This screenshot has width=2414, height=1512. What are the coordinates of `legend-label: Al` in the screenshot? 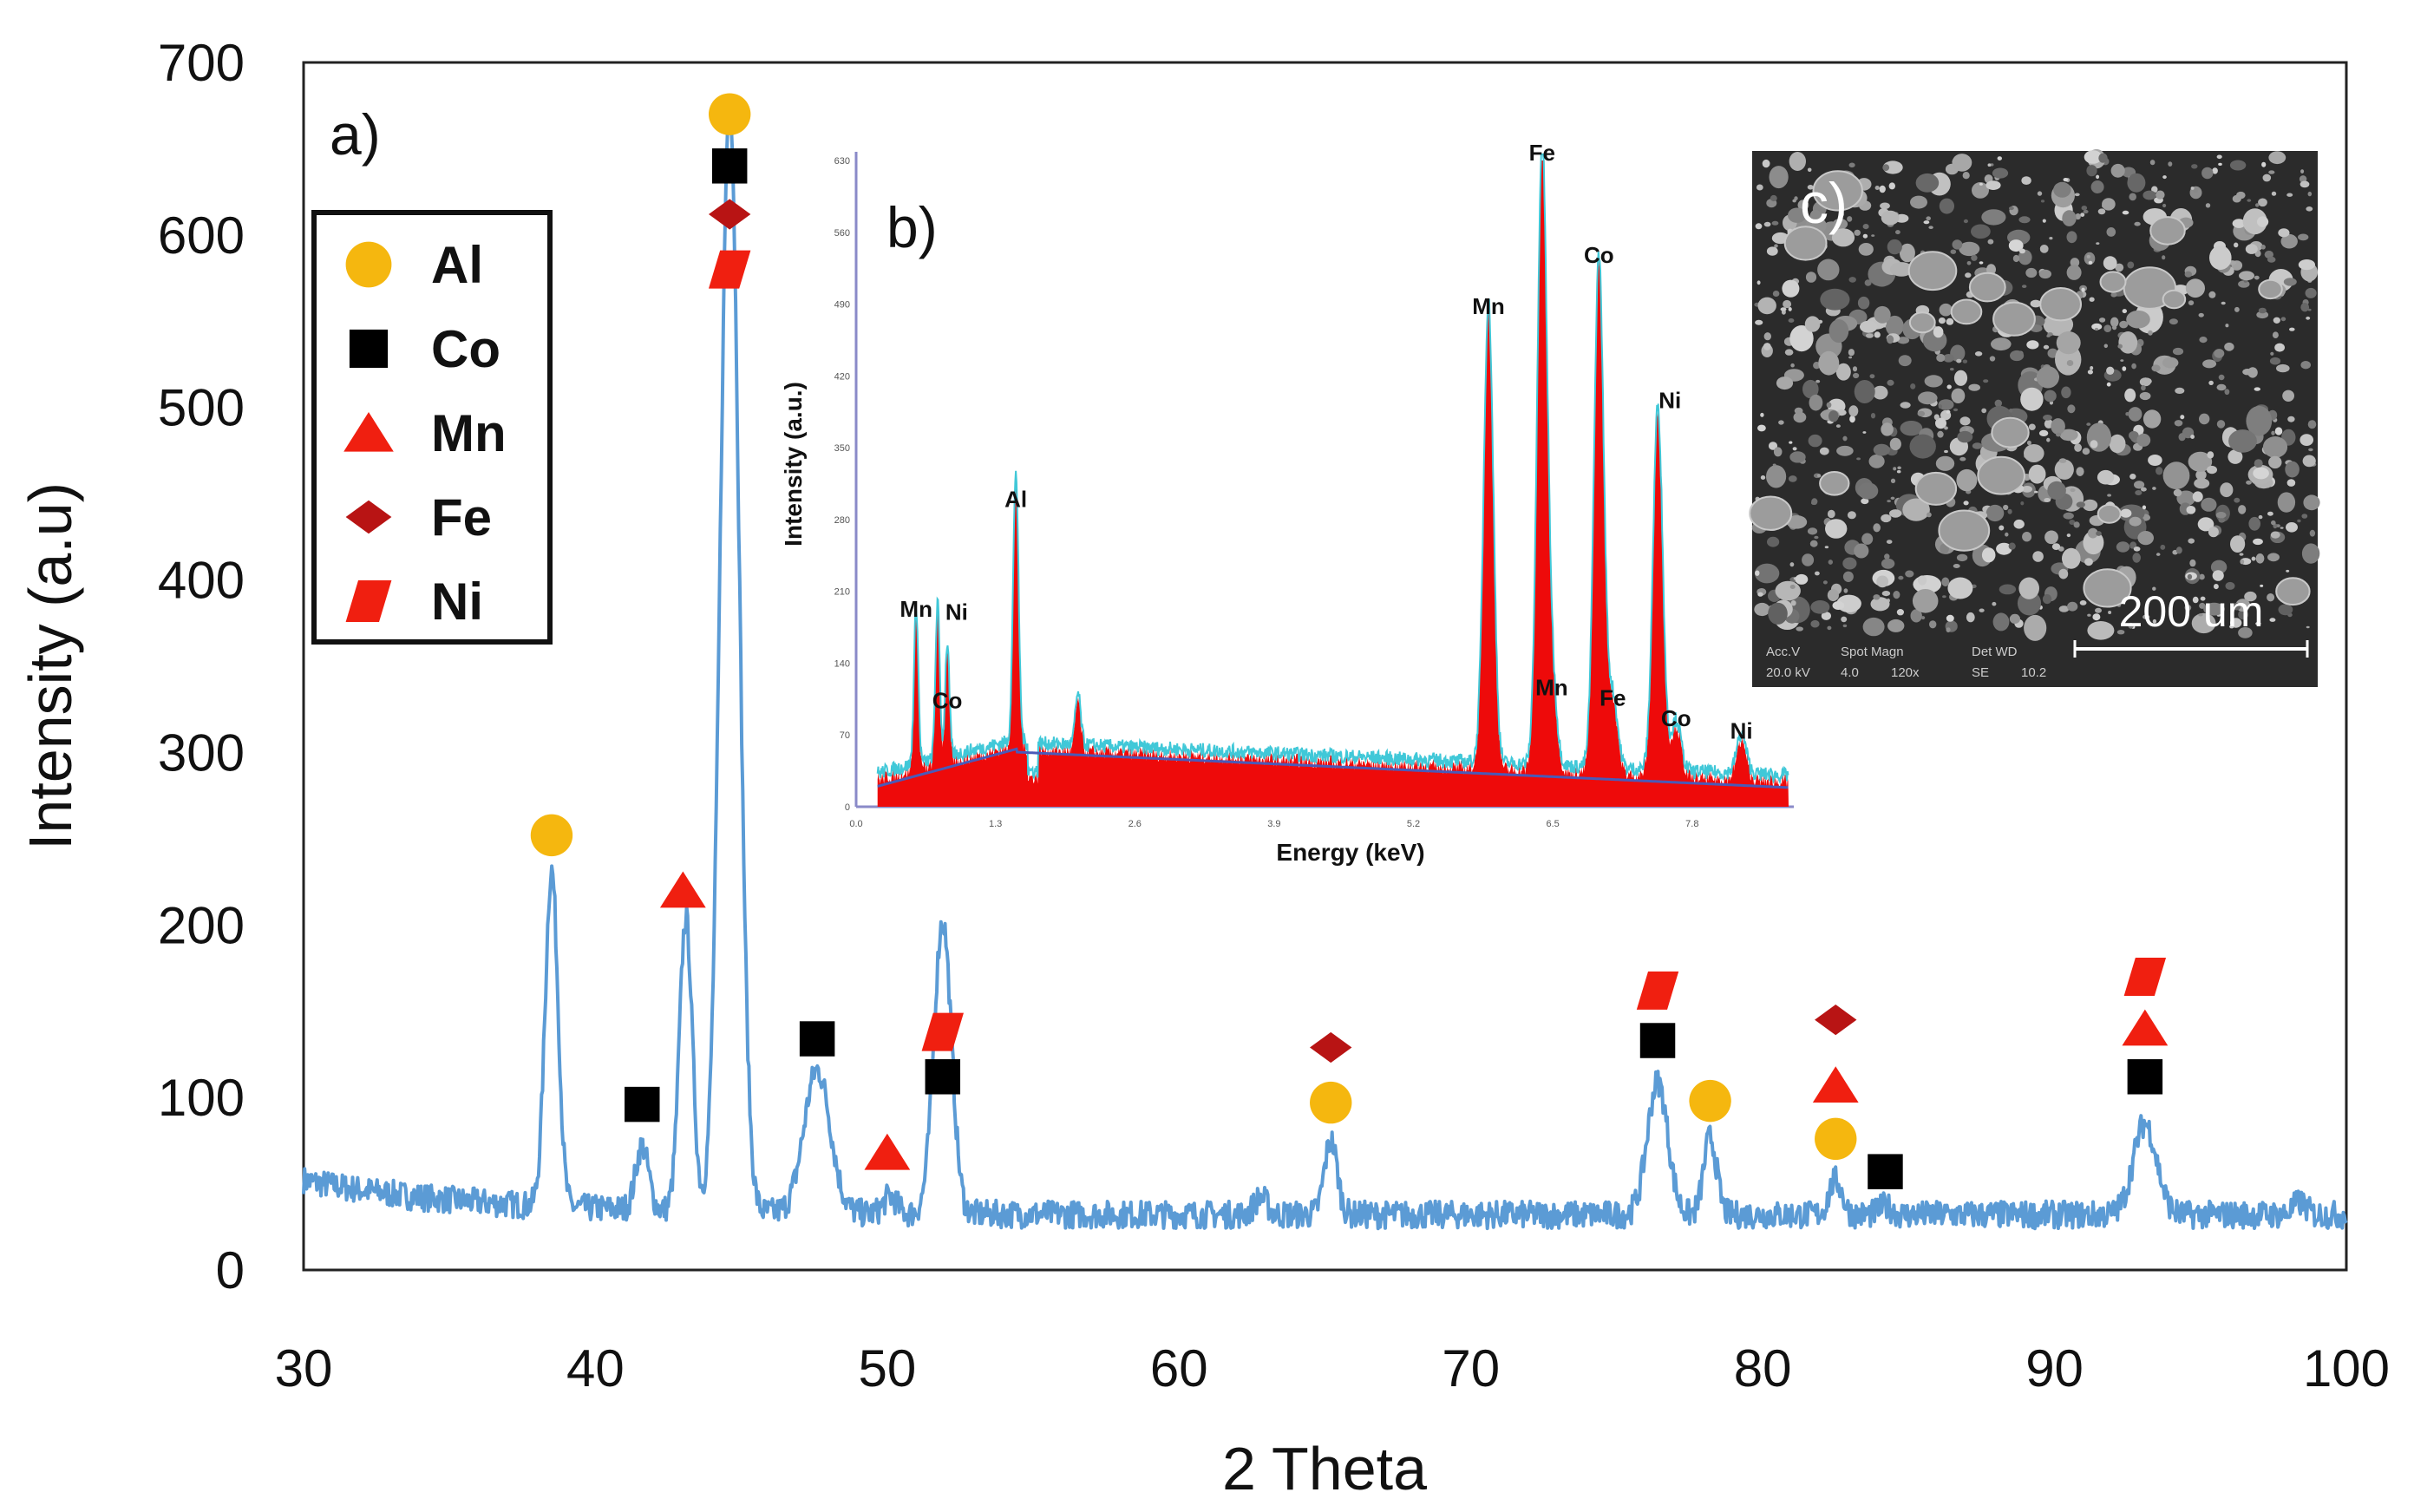 It's located at (457, 265).